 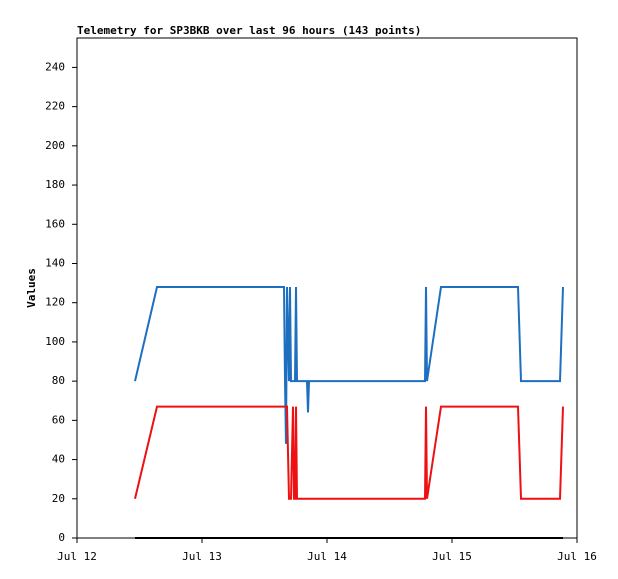 What do you see at coordinates (58, 498) in the screenshot?
I see `y-tick-label: 20` at bounding box center [58, 498].